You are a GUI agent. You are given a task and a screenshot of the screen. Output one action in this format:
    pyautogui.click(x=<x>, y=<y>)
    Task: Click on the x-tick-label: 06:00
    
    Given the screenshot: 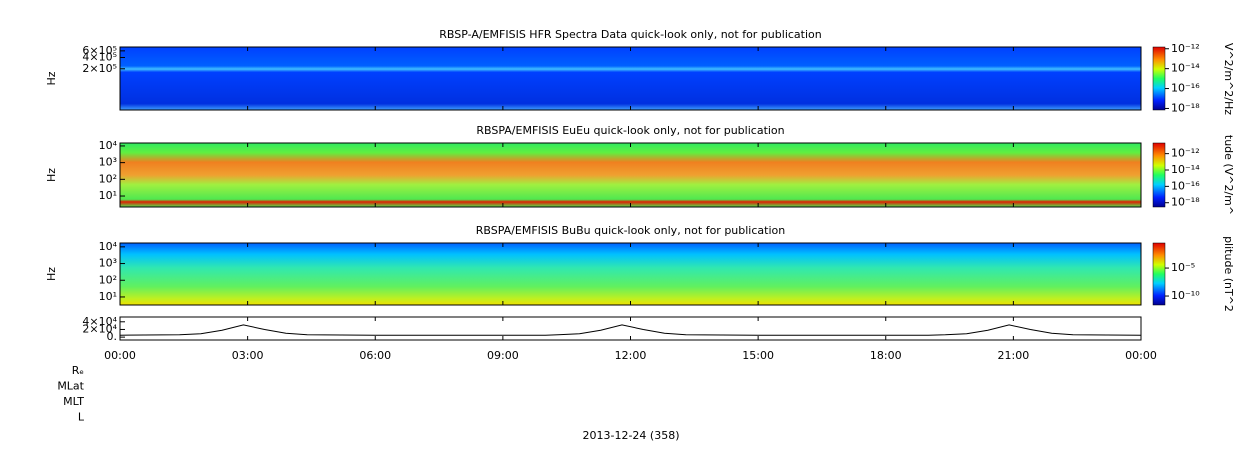 What is the action you would take?
    pyautogui.click(x=375, y=355)
    